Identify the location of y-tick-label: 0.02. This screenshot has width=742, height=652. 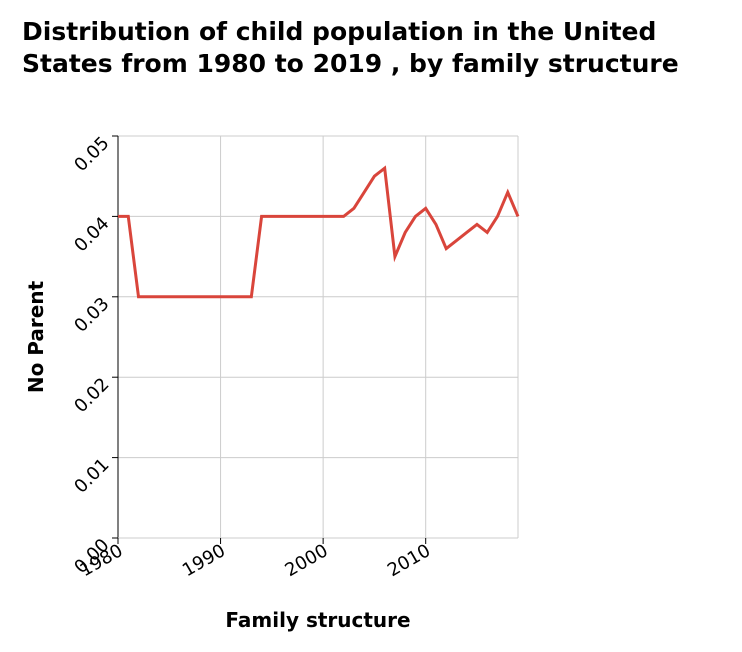
(91, 395).